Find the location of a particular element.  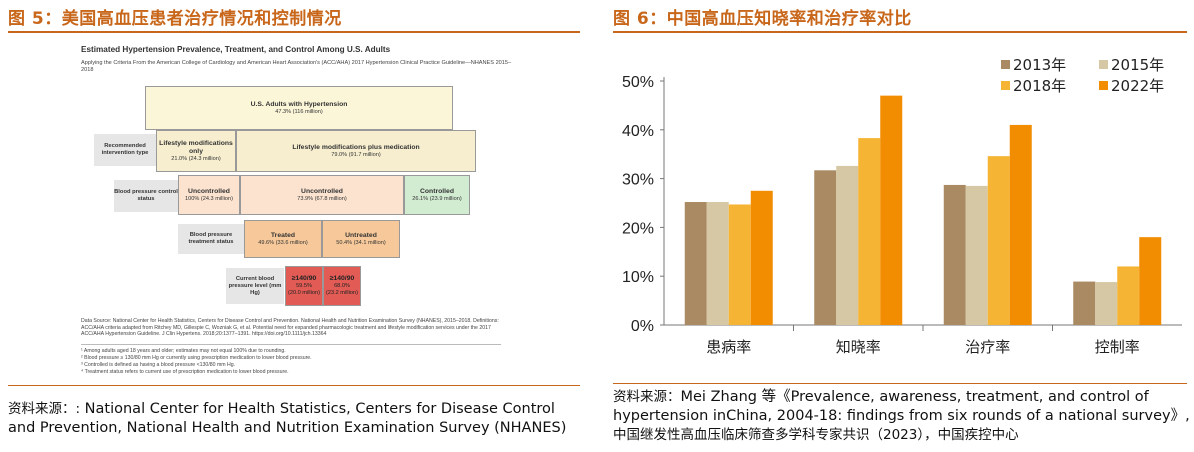

lifestyle-only-title: Lifestyle modifications only is located at coordinates (196, 147).